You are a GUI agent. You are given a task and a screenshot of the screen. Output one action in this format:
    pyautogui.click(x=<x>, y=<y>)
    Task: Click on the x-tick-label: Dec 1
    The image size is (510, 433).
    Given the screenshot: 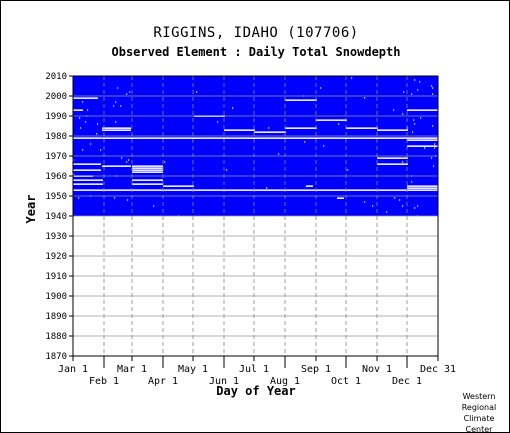 What is the action you would take?
    pyautogui.click(x=407, y=381)
    